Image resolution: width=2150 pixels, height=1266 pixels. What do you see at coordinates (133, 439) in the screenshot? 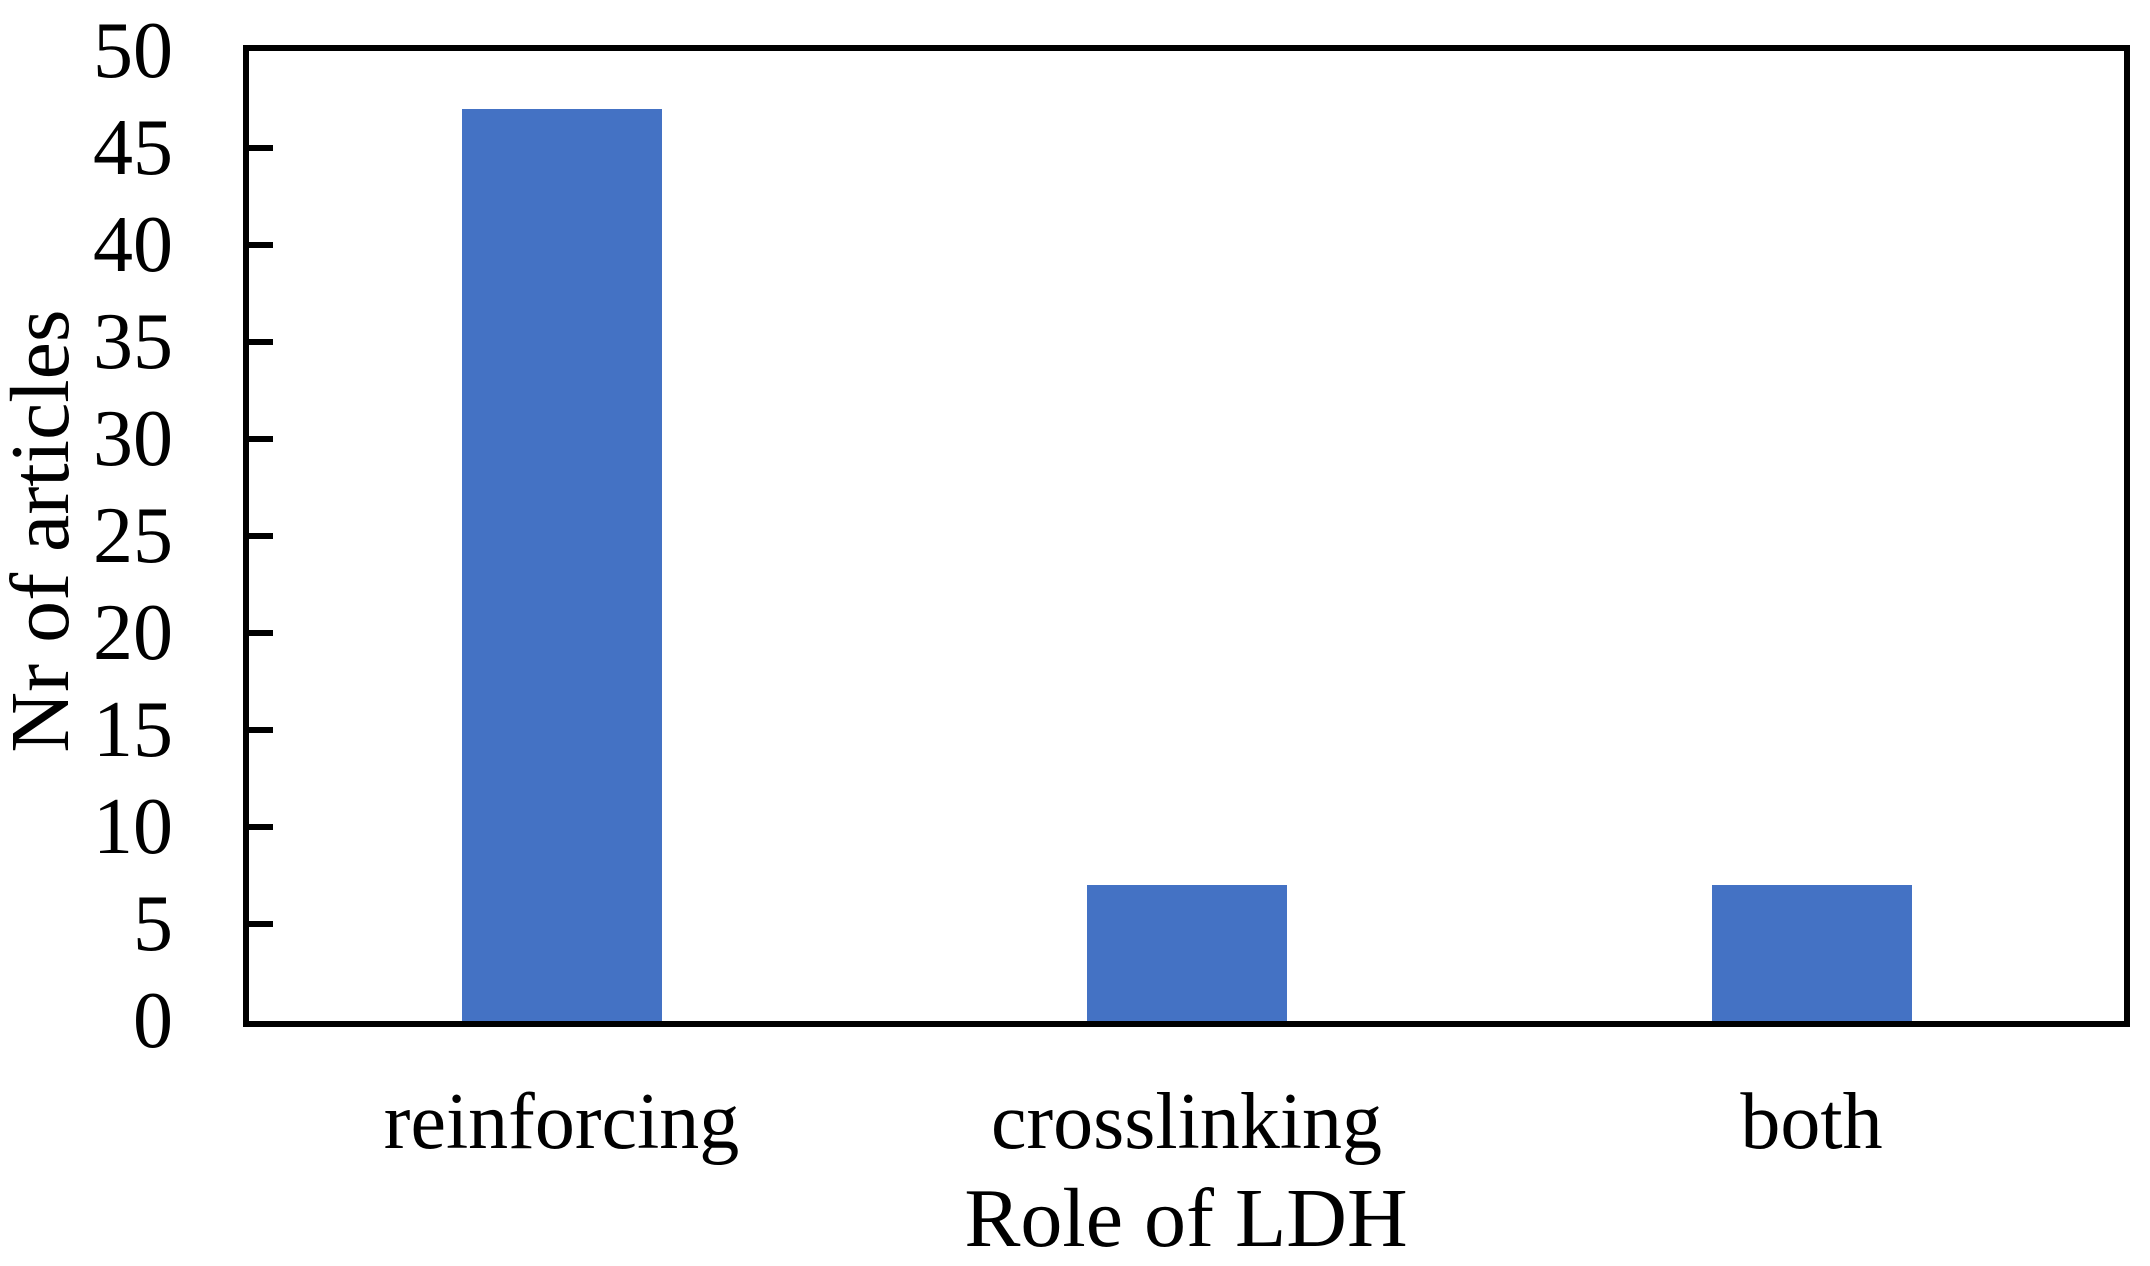
I see `y-tick-label-30: 30` at bounding box center [133, 439].